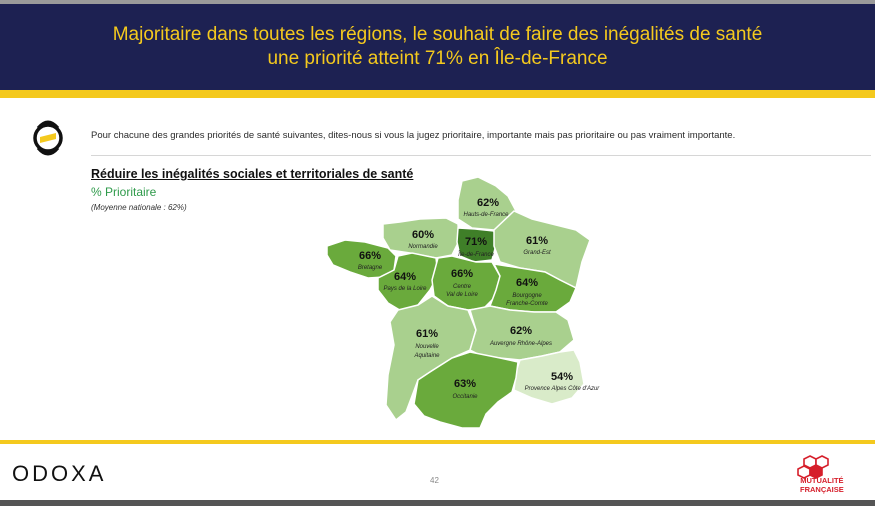  Describe the element at coordinates (437, 503) in the screenshot. I see `bottom-strip` at that location.